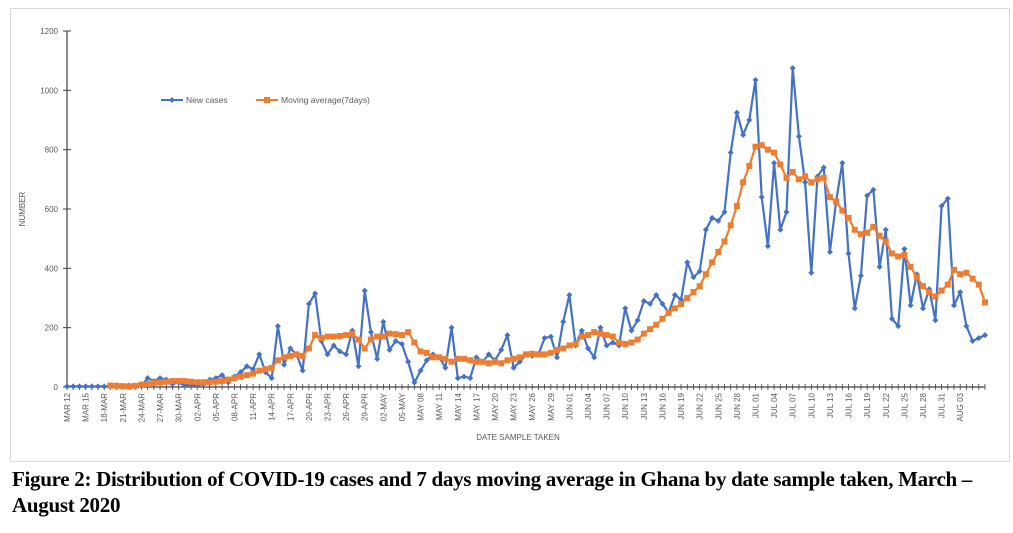 This screenshot has height=533, width=1013. Describe the element at coordinates (234, 407) in the screenshot. I see `x-tick-label: 08-APR` at that location.